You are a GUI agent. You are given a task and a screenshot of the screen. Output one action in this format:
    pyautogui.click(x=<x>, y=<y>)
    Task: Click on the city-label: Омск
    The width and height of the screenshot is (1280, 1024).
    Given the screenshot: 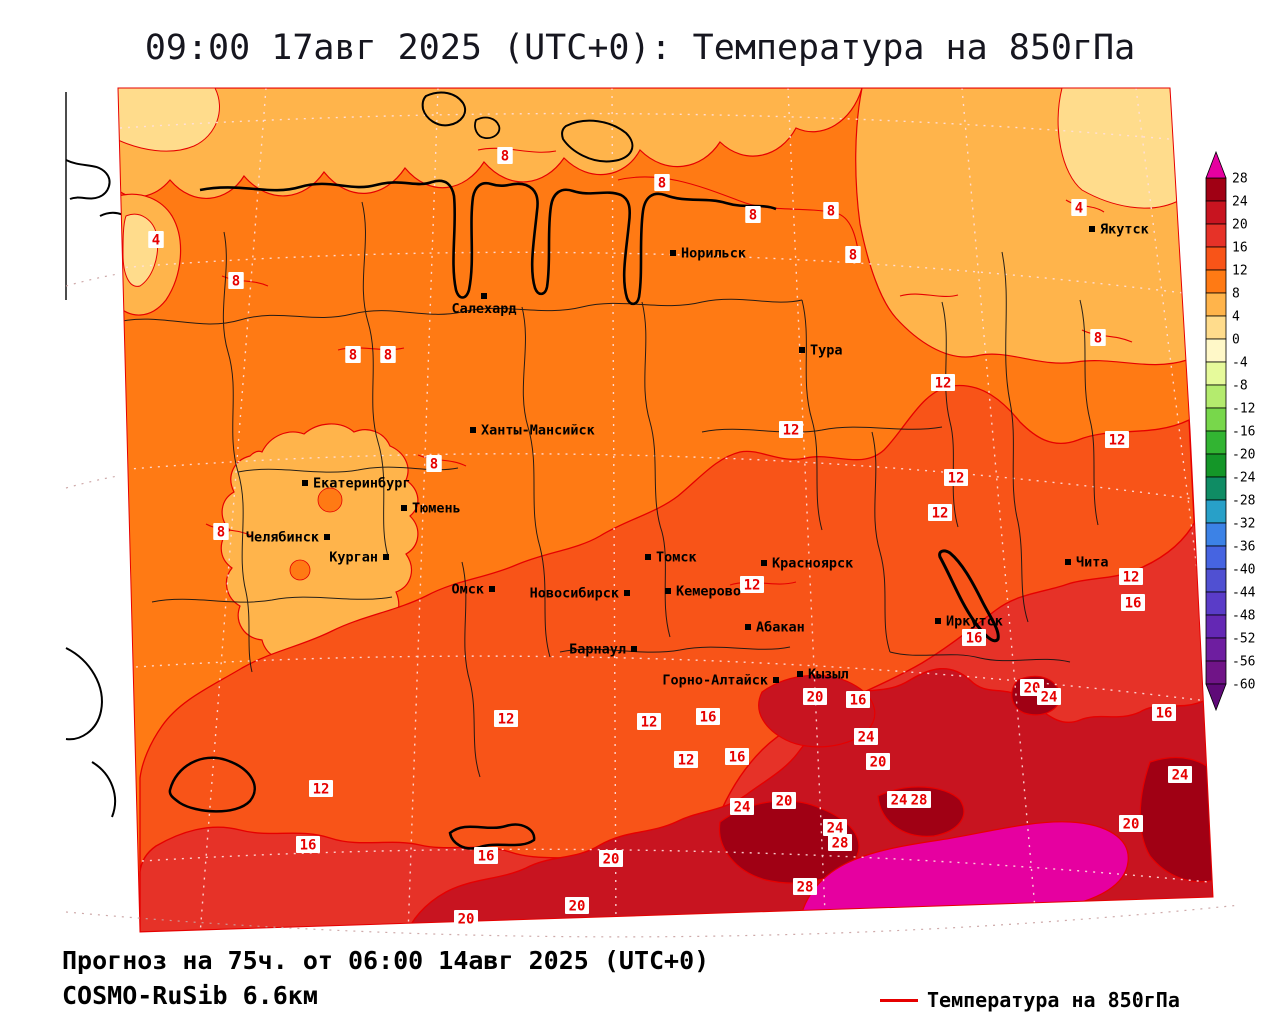 What is the action you would take?
    pyautogui.click(x=467, y=590)
    